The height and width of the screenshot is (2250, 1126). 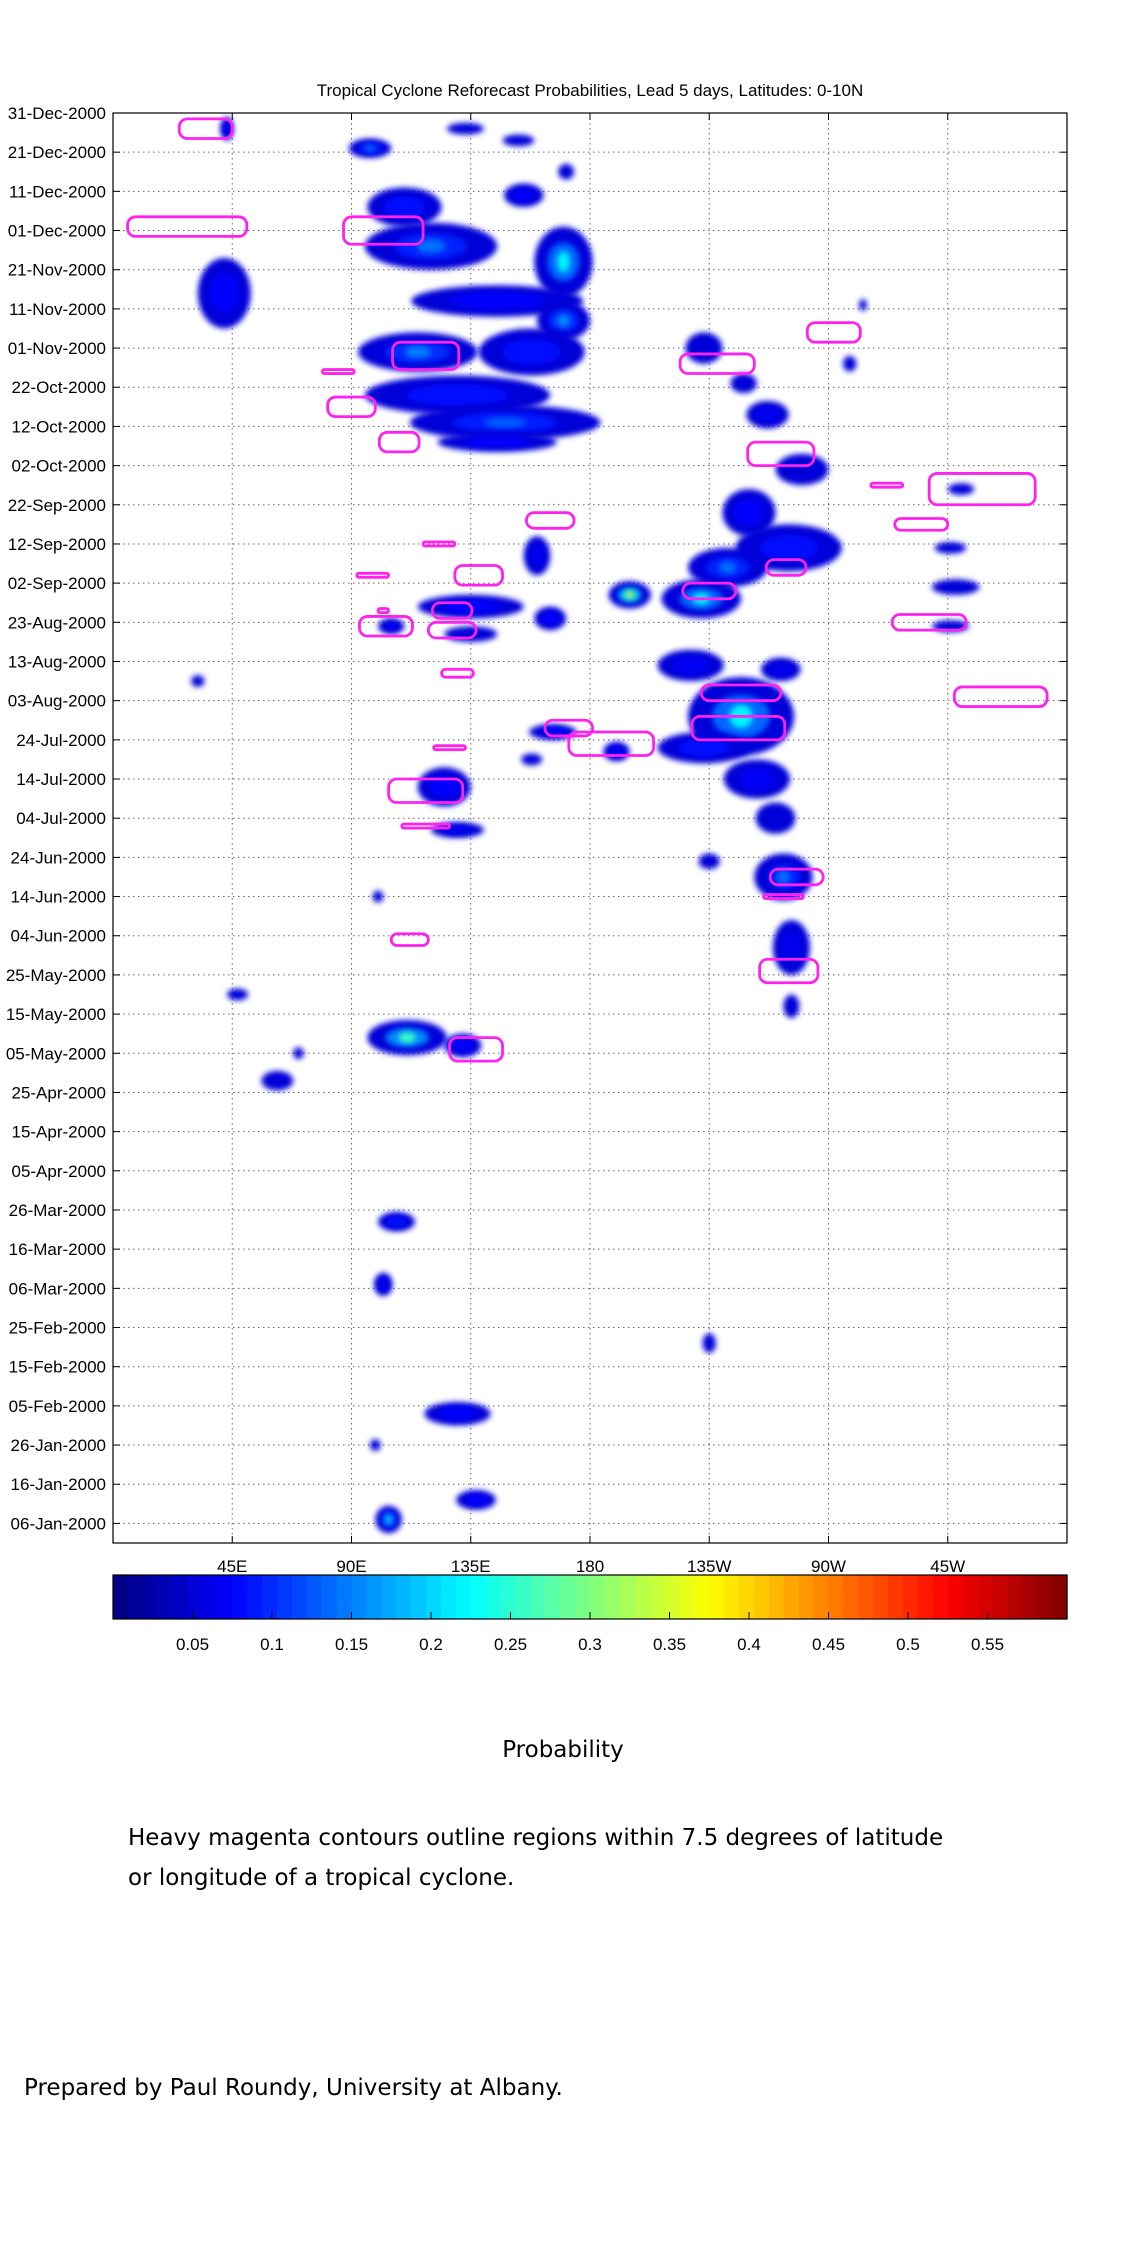 I want to click on y-tick-label: 01-Nov-2000, so click(x=57, y=348).